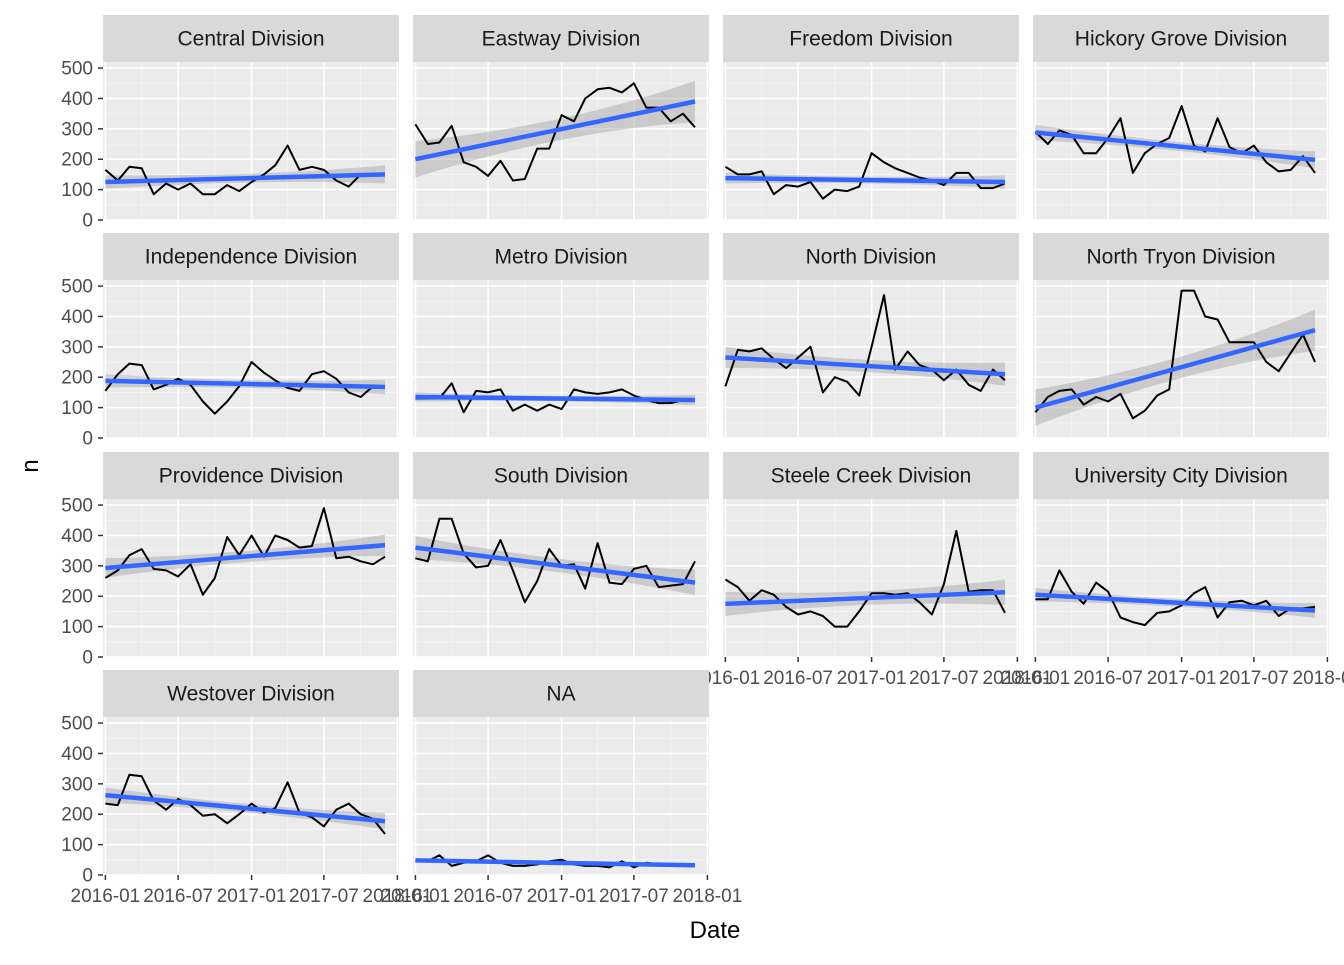 This screenshot has height=965, width=1344. What do you see at coordinates (871, 336) in the screenshot?
I see `panel-north-division: North Division` at bounding box center [871, 336].